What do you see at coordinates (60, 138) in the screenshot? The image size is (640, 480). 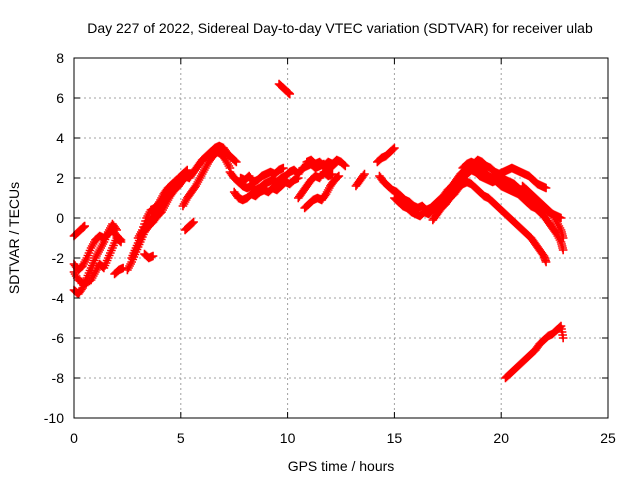 I see `y-tick-label: 4` at bounding box center [60, 138].